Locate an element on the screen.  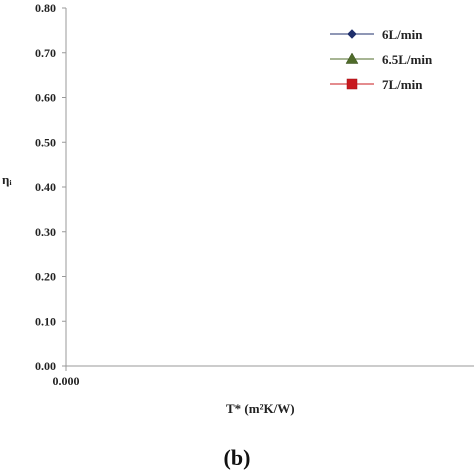
legend: 6L/min 6.5L/min 7L/min is located at coordinates (381, 59).